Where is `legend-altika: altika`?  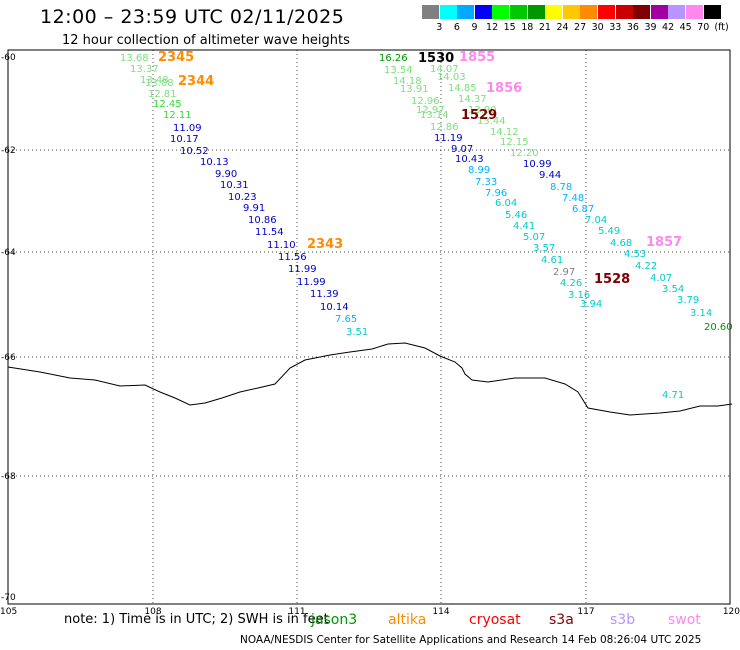 legend-altika: altika is located at coordinates (407, 620).